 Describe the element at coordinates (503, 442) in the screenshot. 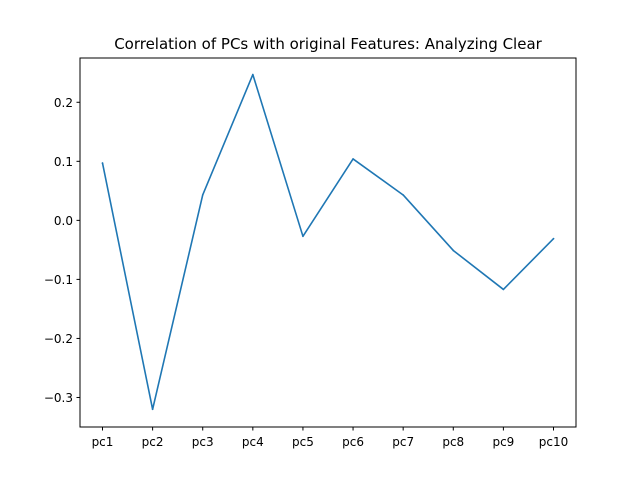

I see `x-tick-label: pc9` at that location.